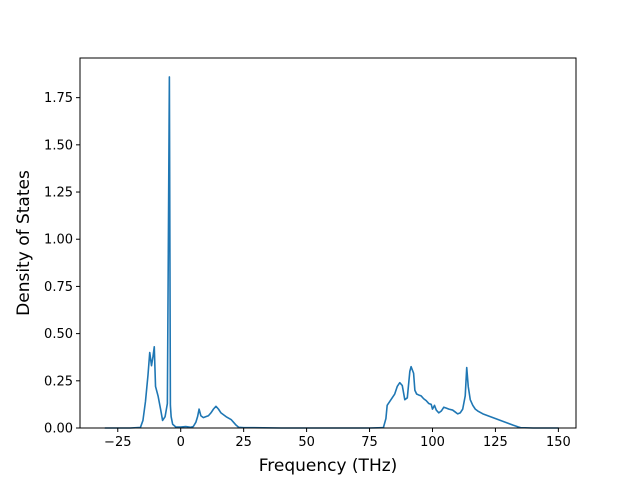 The height and width of the screenshot is (480, 640). Describe the element at coordinates (24, 243) in the screenshot. I see `y-axis-label: Density of States` at that location.